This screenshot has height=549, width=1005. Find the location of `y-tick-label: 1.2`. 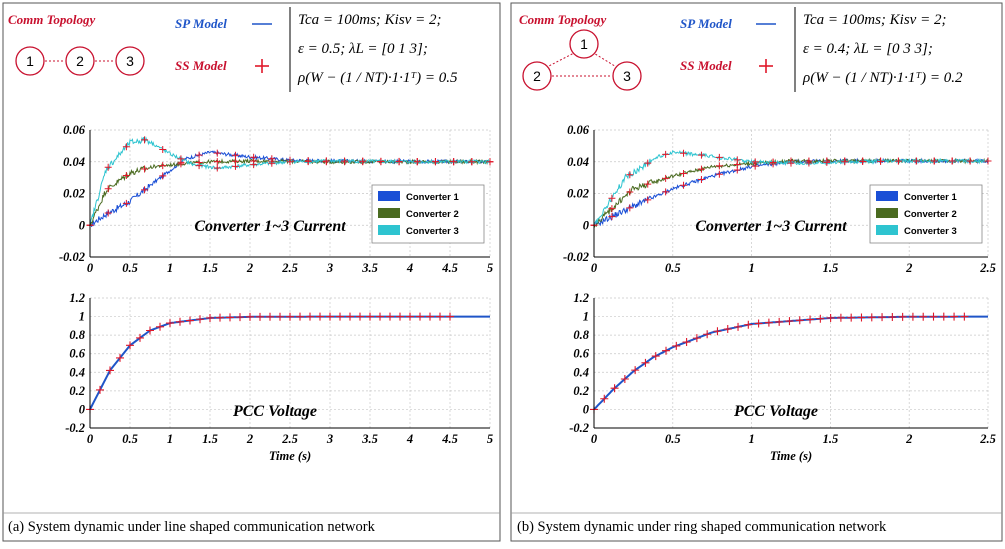

y-tick-label: 1.2 is located at coordinates (581, 298).